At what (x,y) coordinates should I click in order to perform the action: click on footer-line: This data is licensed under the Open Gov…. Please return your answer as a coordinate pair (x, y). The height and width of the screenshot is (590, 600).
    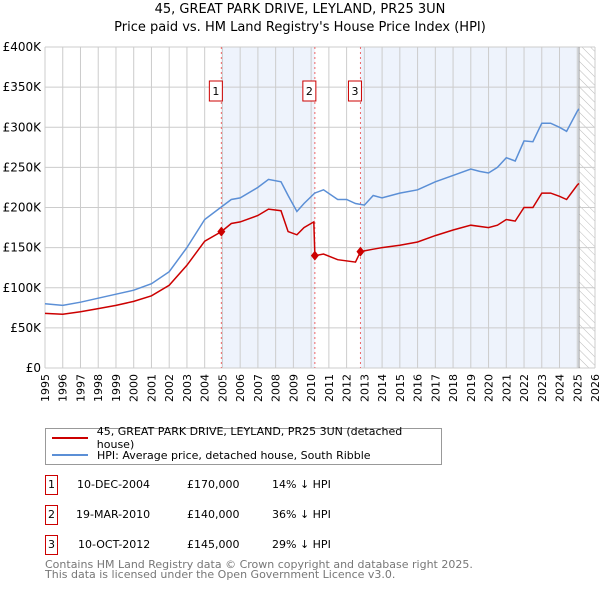
    Looking at the image, I should click on (220, 574).